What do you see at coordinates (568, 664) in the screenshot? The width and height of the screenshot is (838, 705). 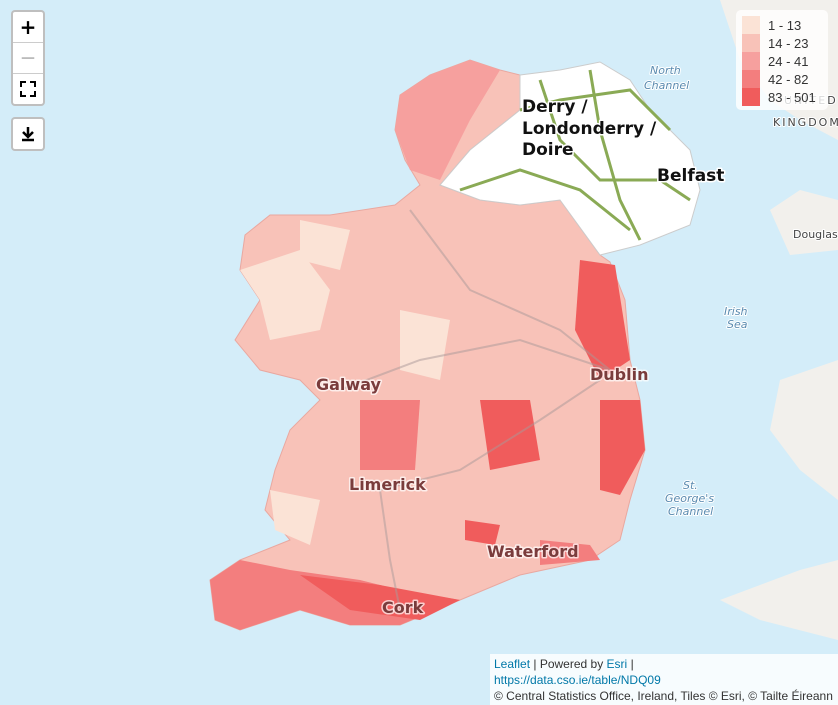 I see `text: | Powered by` at bounding box center [568, 664].